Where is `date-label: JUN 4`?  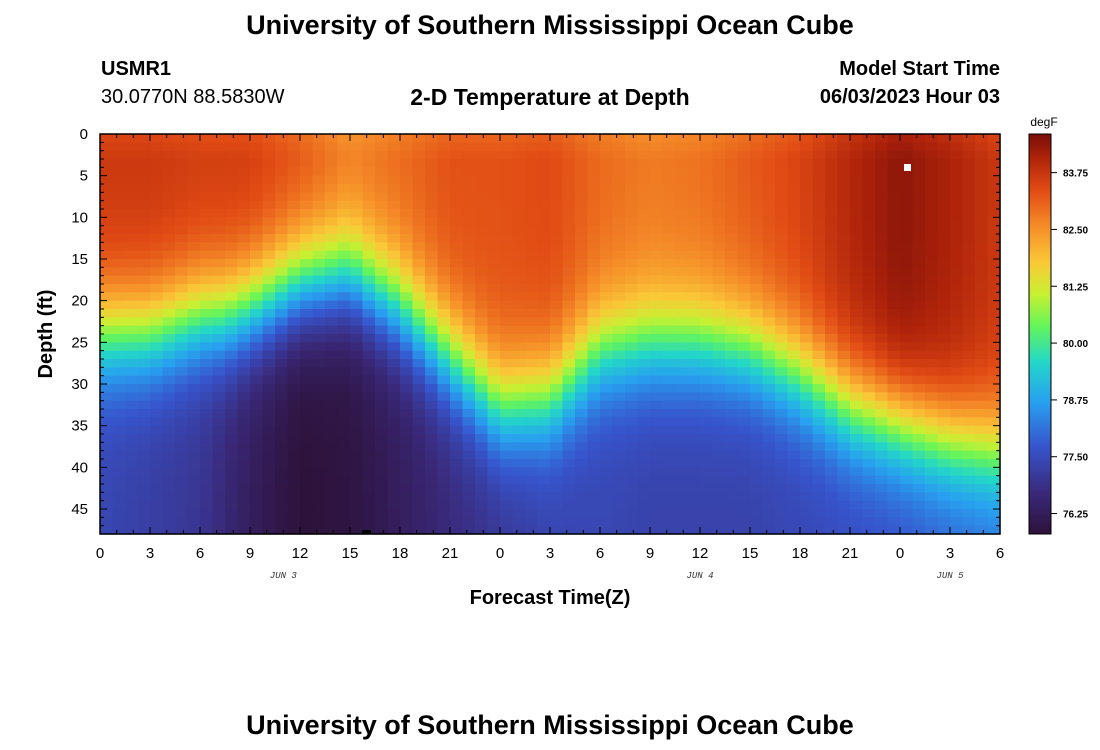 date-label: JUN 4 is located at coordinates (699, 576).